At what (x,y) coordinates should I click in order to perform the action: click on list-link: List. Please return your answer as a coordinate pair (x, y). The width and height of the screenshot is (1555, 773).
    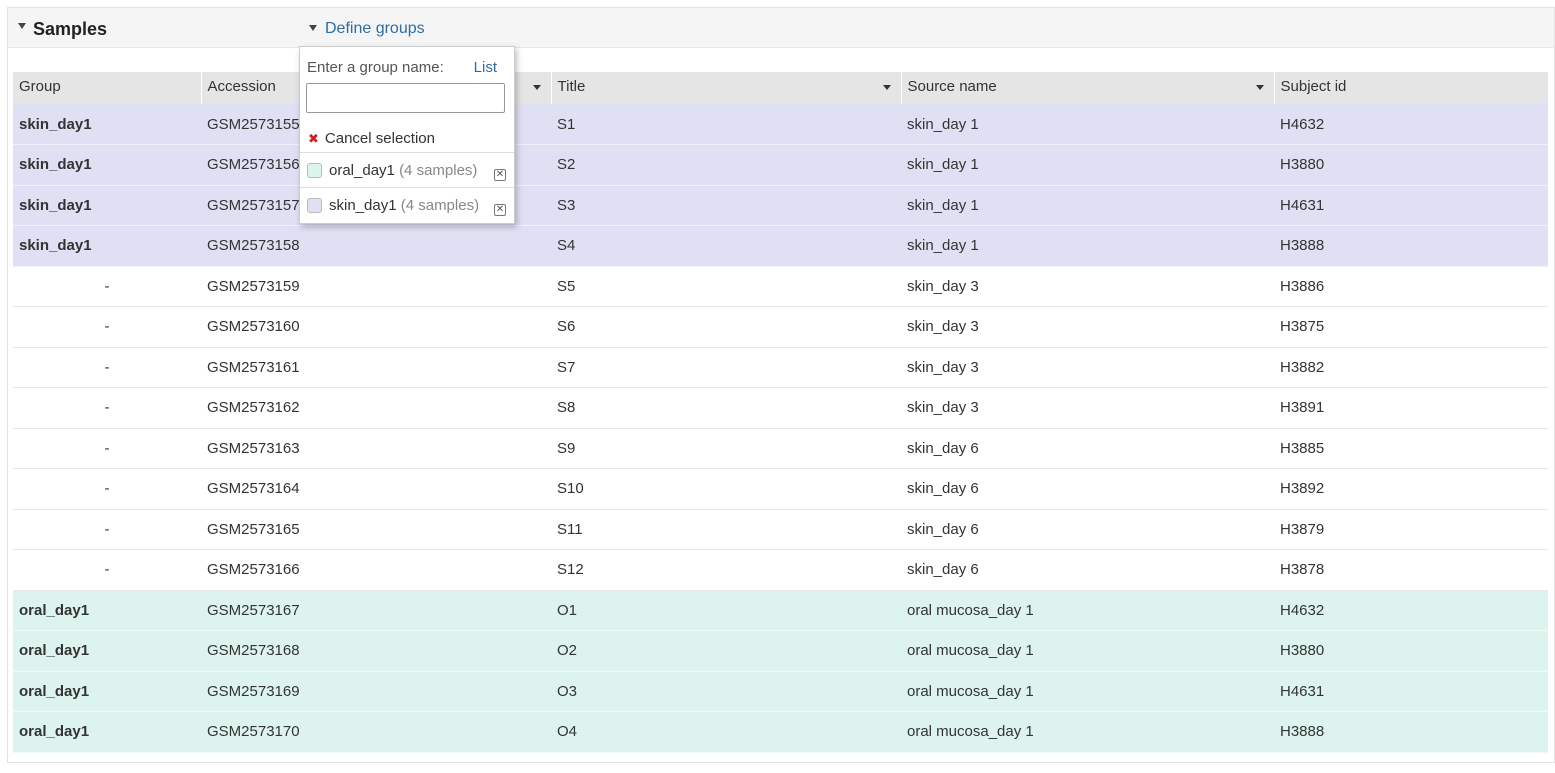
    Looking at the image, I should click on (485, 67).